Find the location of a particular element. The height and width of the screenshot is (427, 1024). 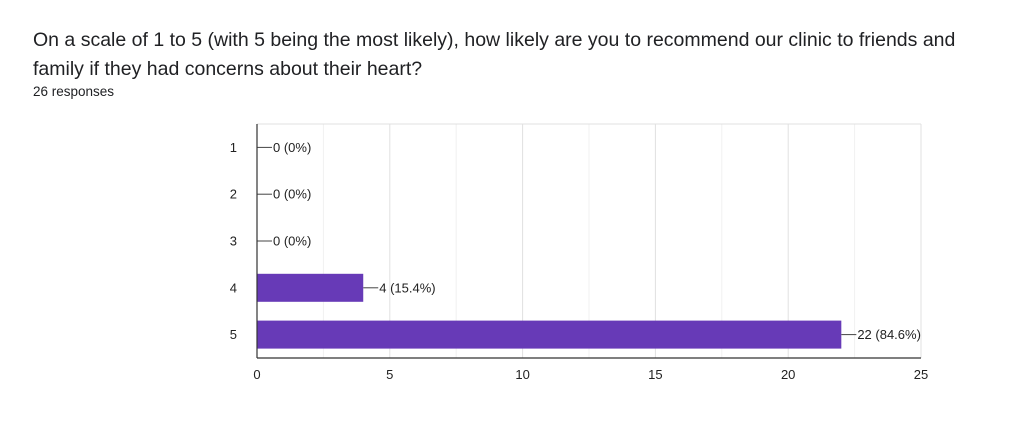

category-label-2: 2 is located at coordinates (233, 194).